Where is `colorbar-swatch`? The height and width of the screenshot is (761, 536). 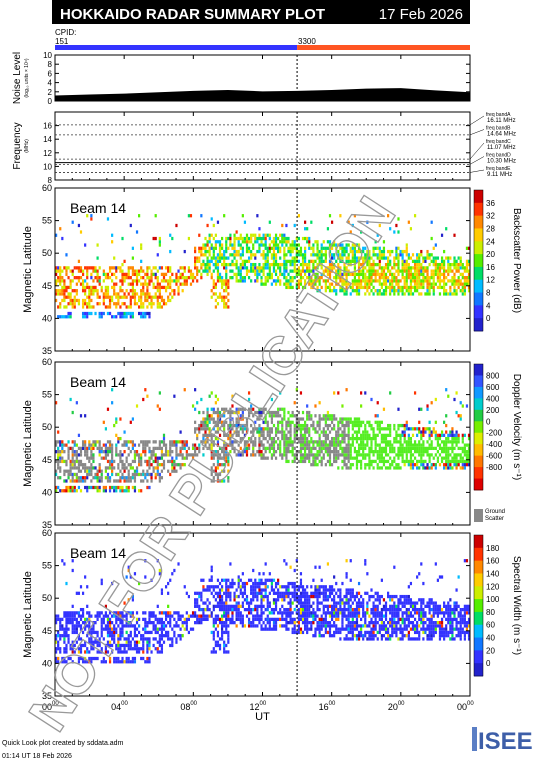 colorbar-swatch is located at coordinates (478, 461).